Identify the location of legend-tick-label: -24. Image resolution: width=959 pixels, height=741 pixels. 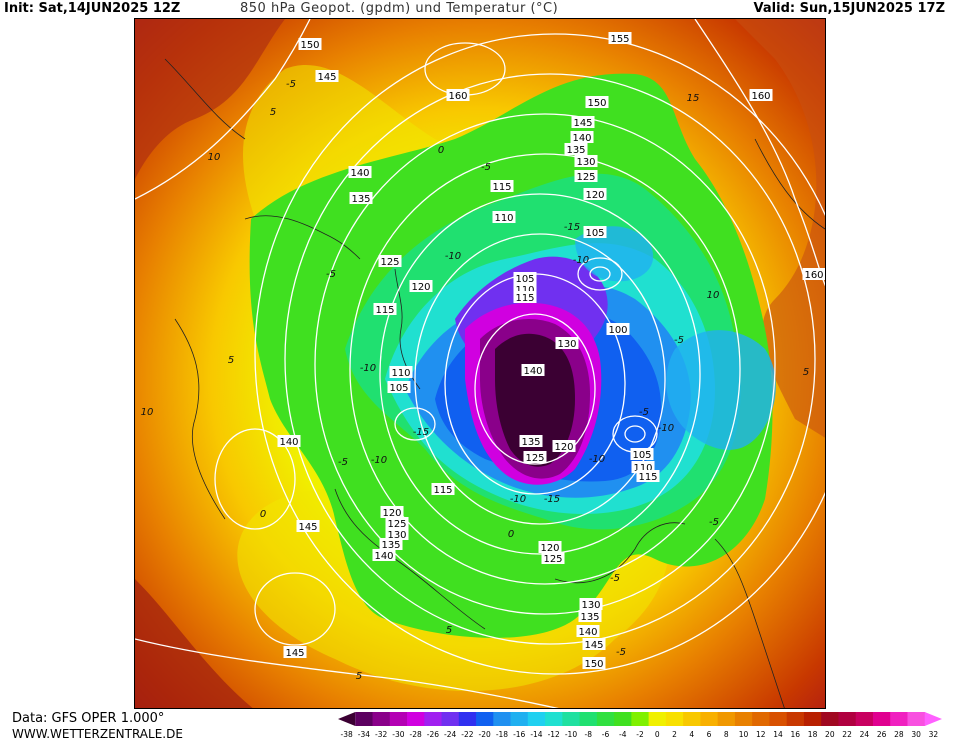
(450, 734).